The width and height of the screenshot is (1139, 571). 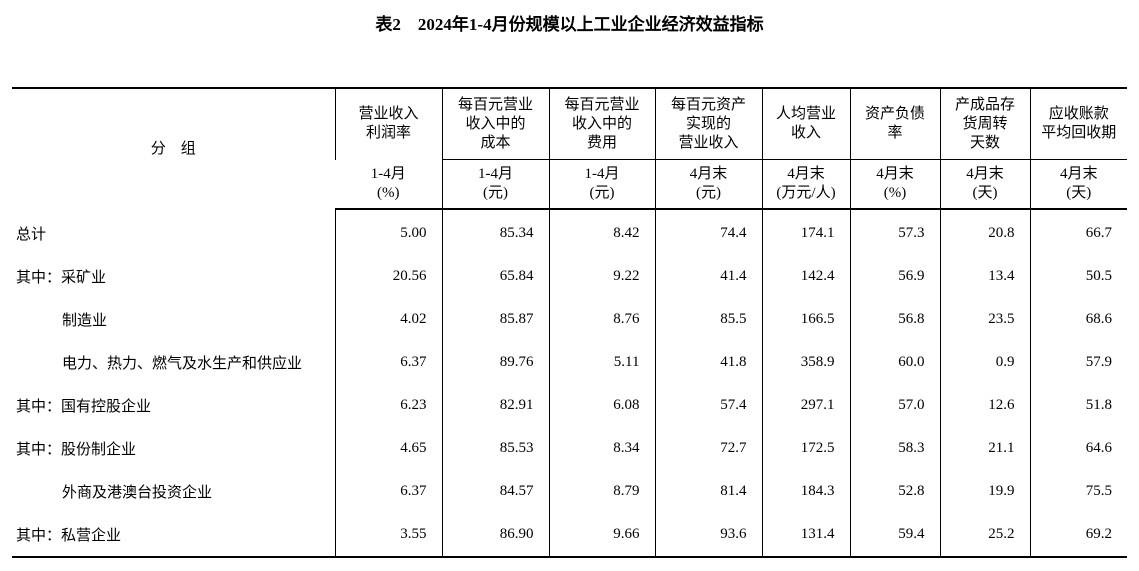 I want to click on group-name: 外商及港澳台投资企业, so click(x=137, y=493).